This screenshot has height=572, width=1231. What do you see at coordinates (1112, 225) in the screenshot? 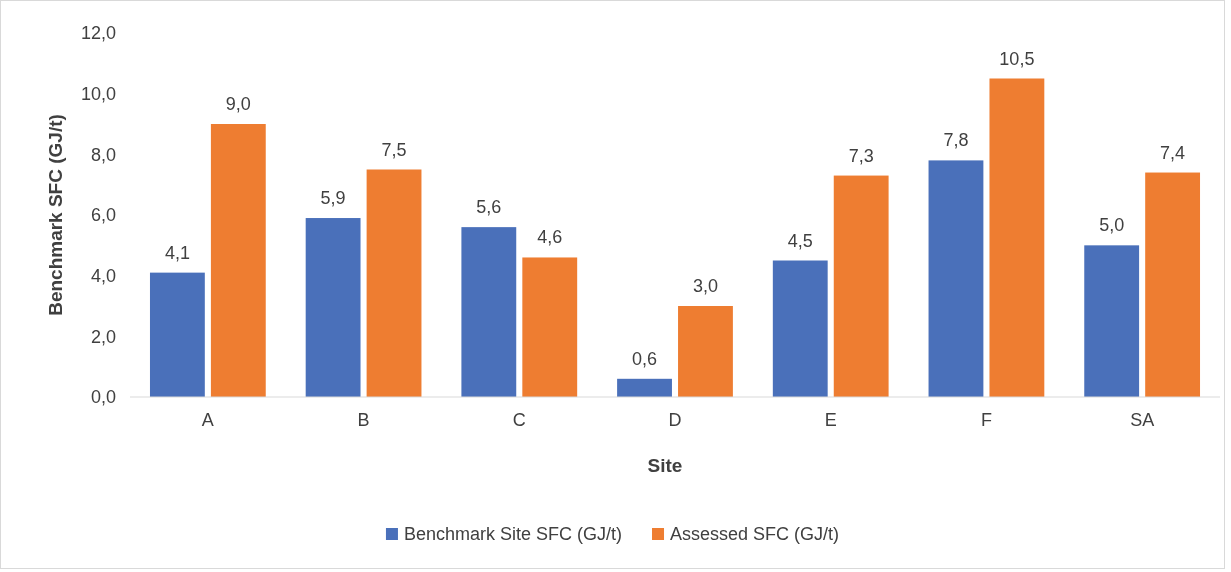
I see `data-label: 5,0` at bounding box center [1112, 225].